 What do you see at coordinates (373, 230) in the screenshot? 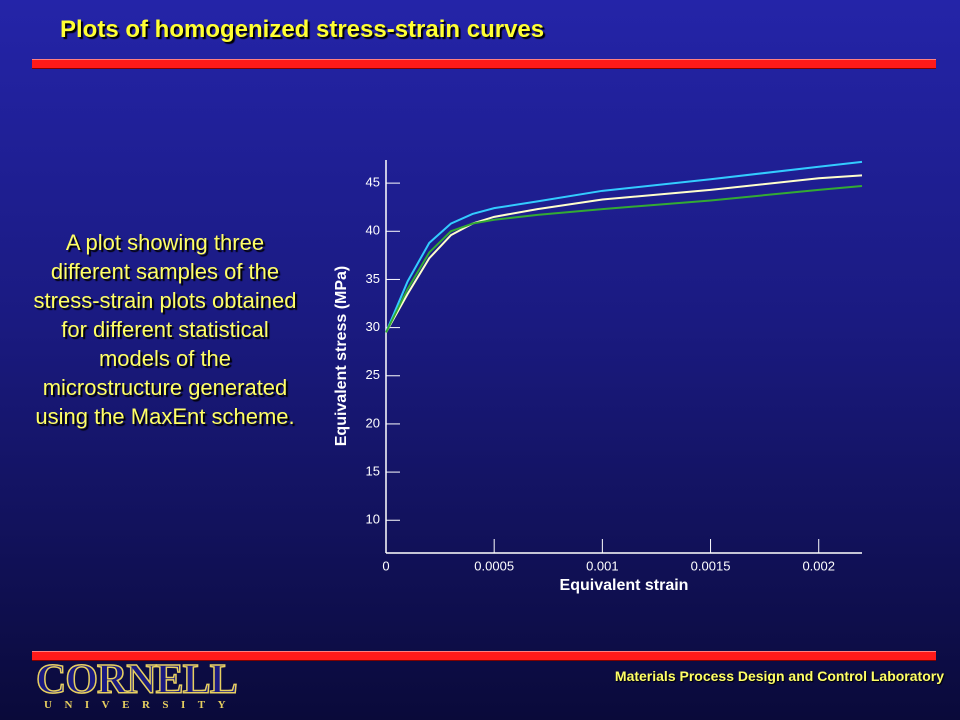
I see `y-tick-label: 40` at bounding box center [373, 230].